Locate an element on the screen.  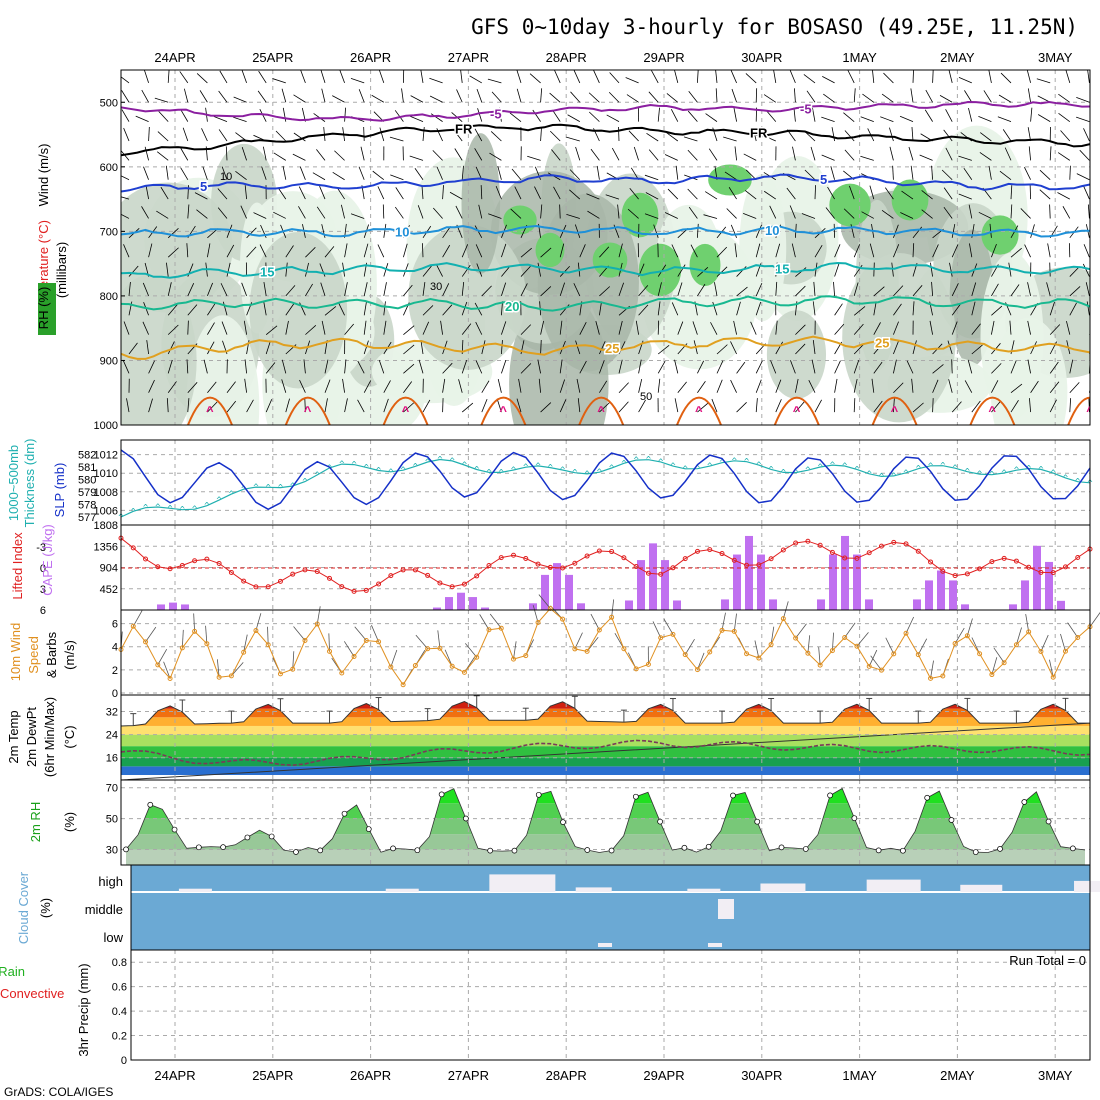
rh-axis-label: RH (%) is located at coordinates (43, 308).